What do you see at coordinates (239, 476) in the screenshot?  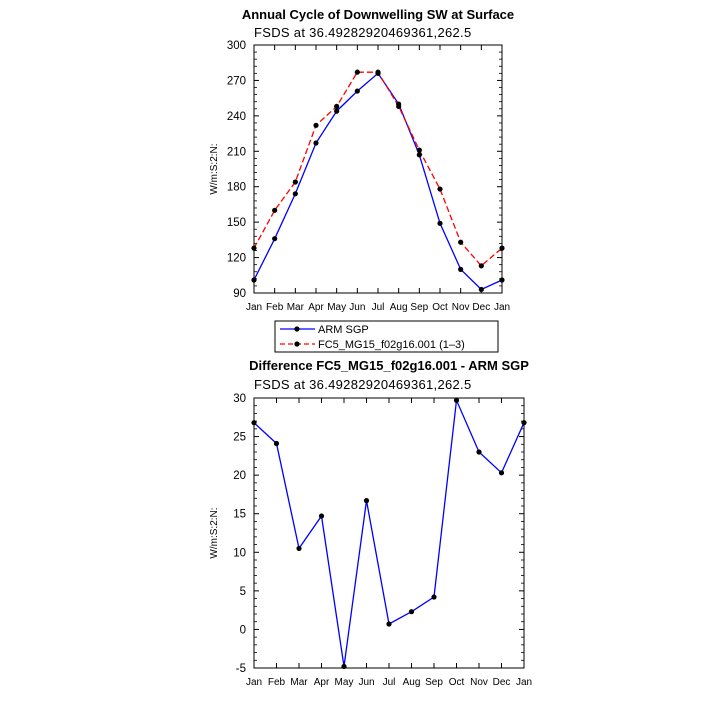 I see `y-tick-label: 20` at bounding box center [239, 476].